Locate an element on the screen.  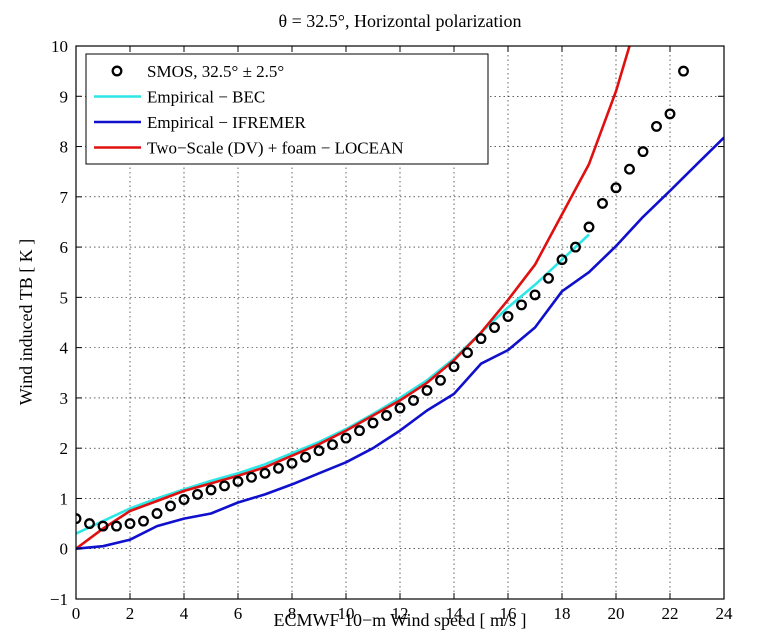
legend-swatch is located at coordinates (117, 71).